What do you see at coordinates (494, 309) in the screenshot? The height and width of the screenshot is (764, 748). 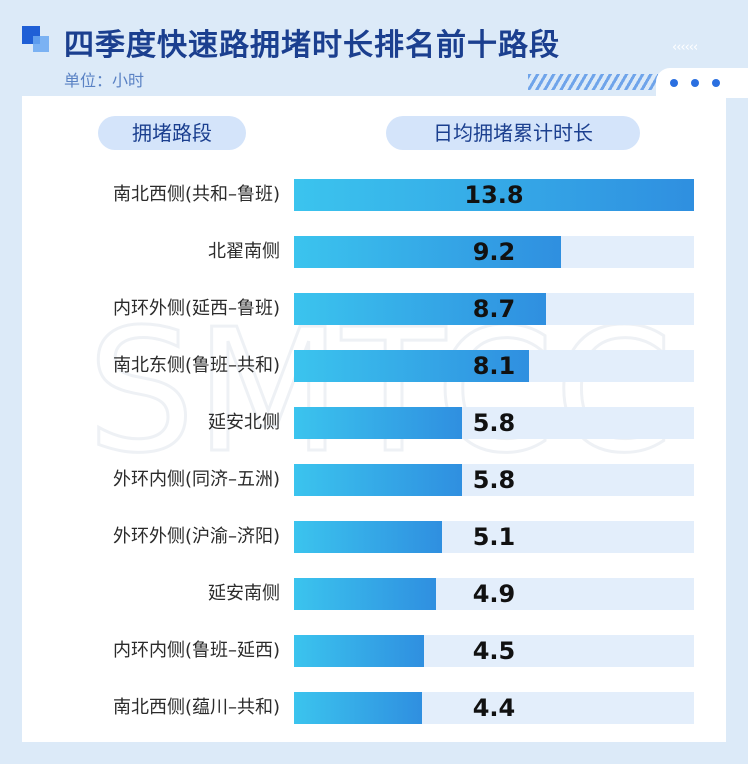 I see `bar-value-label: 8.7` at bounding box center [494, 309].